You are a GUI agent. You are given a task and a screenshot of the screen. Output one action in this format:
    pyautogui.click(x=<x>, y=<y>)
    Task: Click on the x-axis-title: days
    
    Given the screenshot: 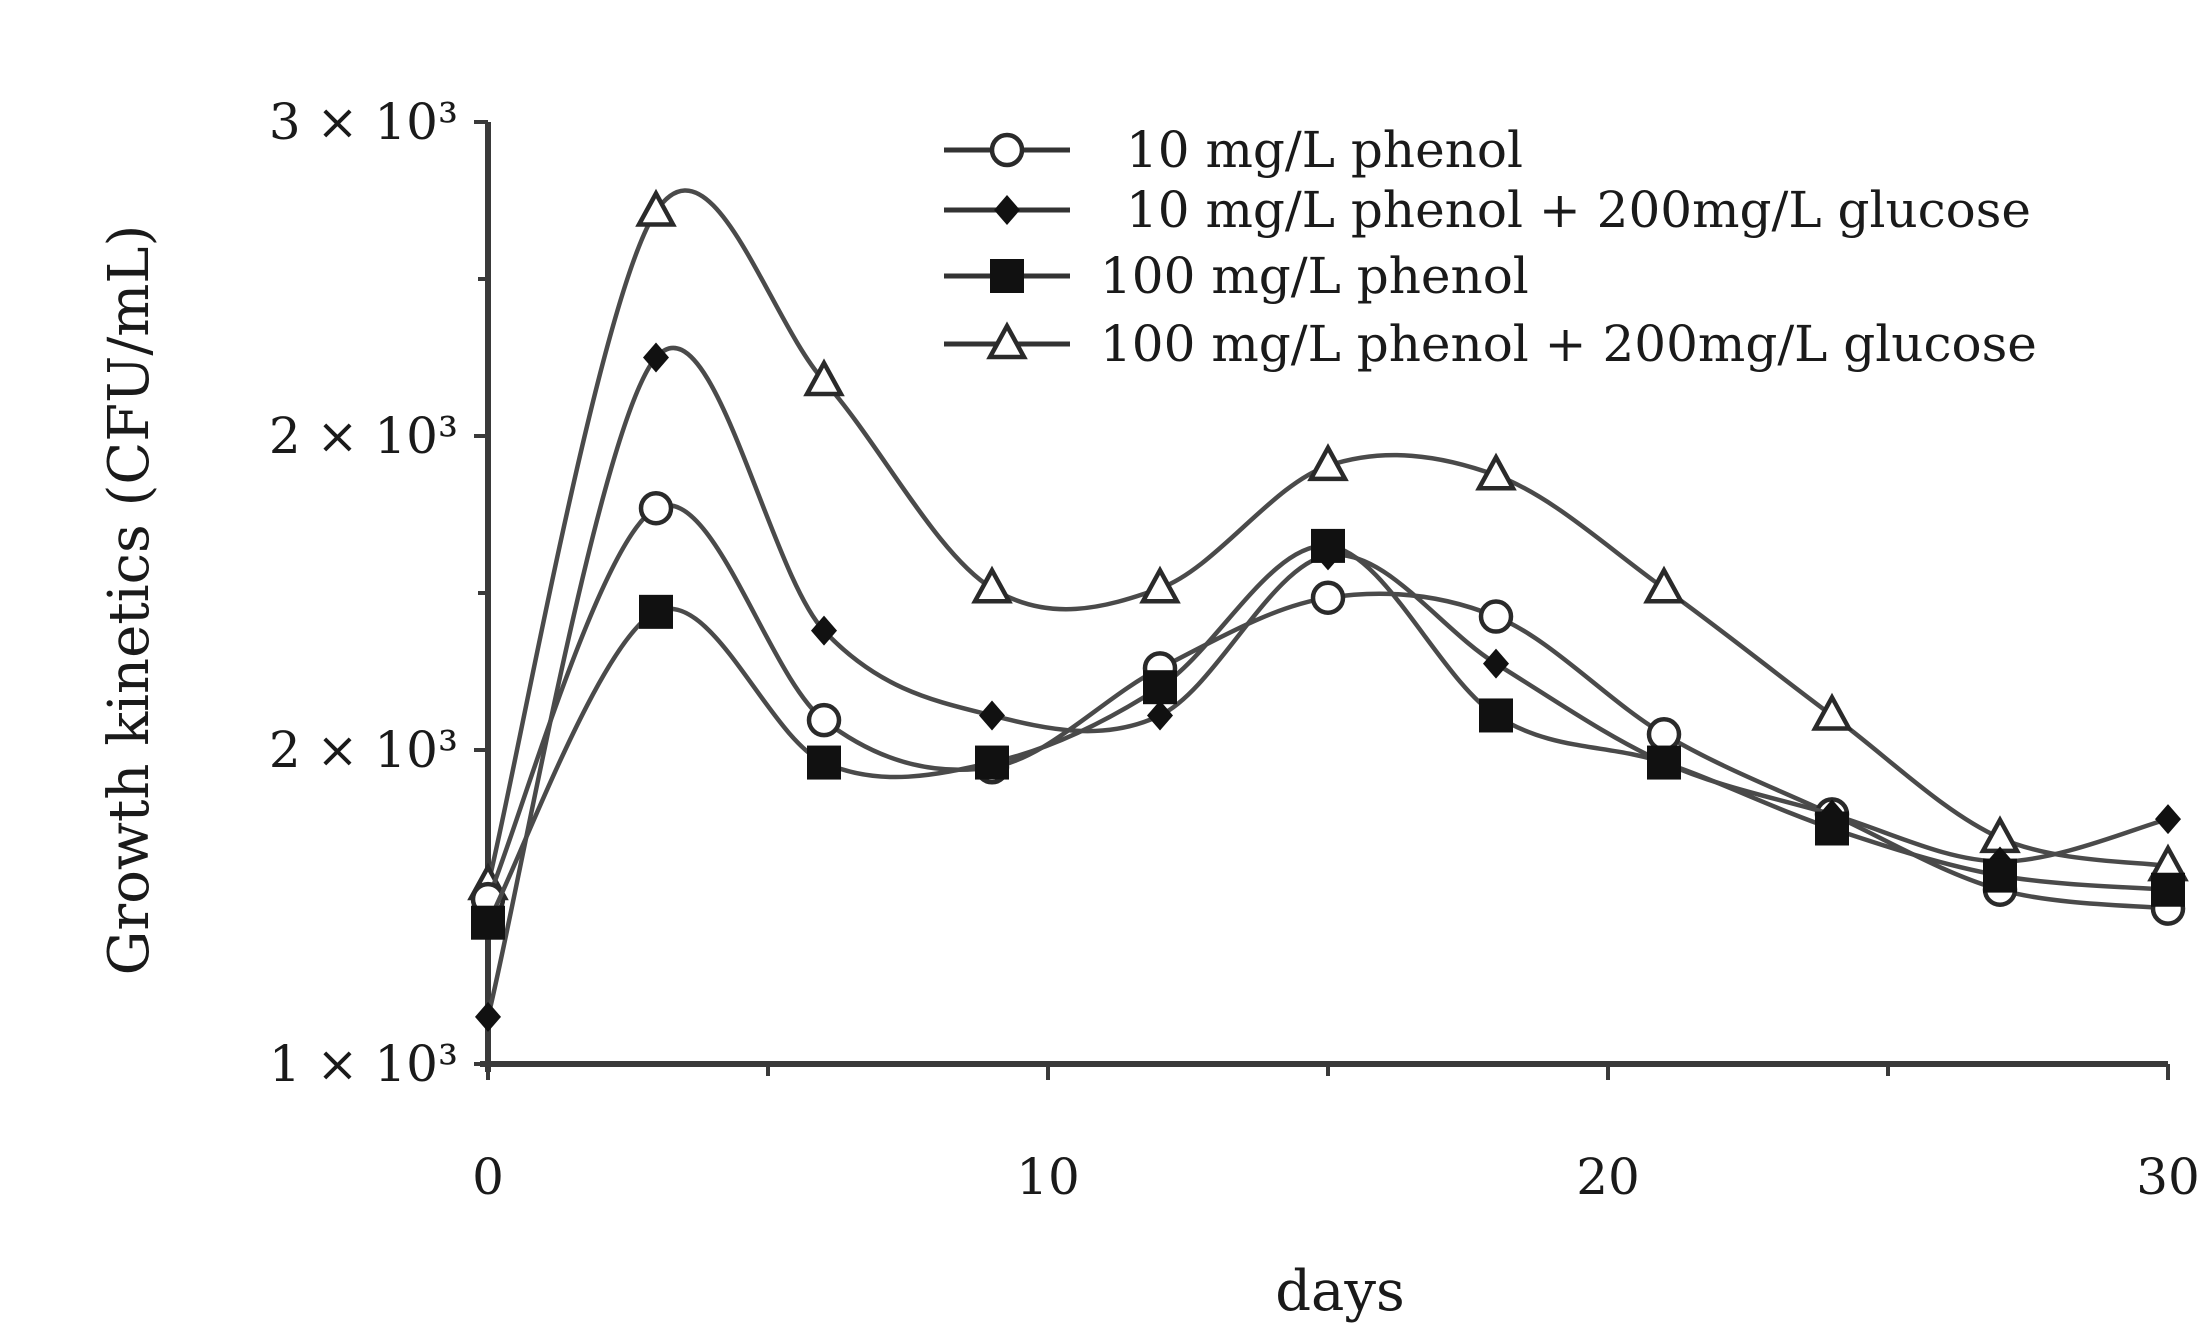 What is the action you would take?
    pyautogui.click(x=1340, y=1291)
    